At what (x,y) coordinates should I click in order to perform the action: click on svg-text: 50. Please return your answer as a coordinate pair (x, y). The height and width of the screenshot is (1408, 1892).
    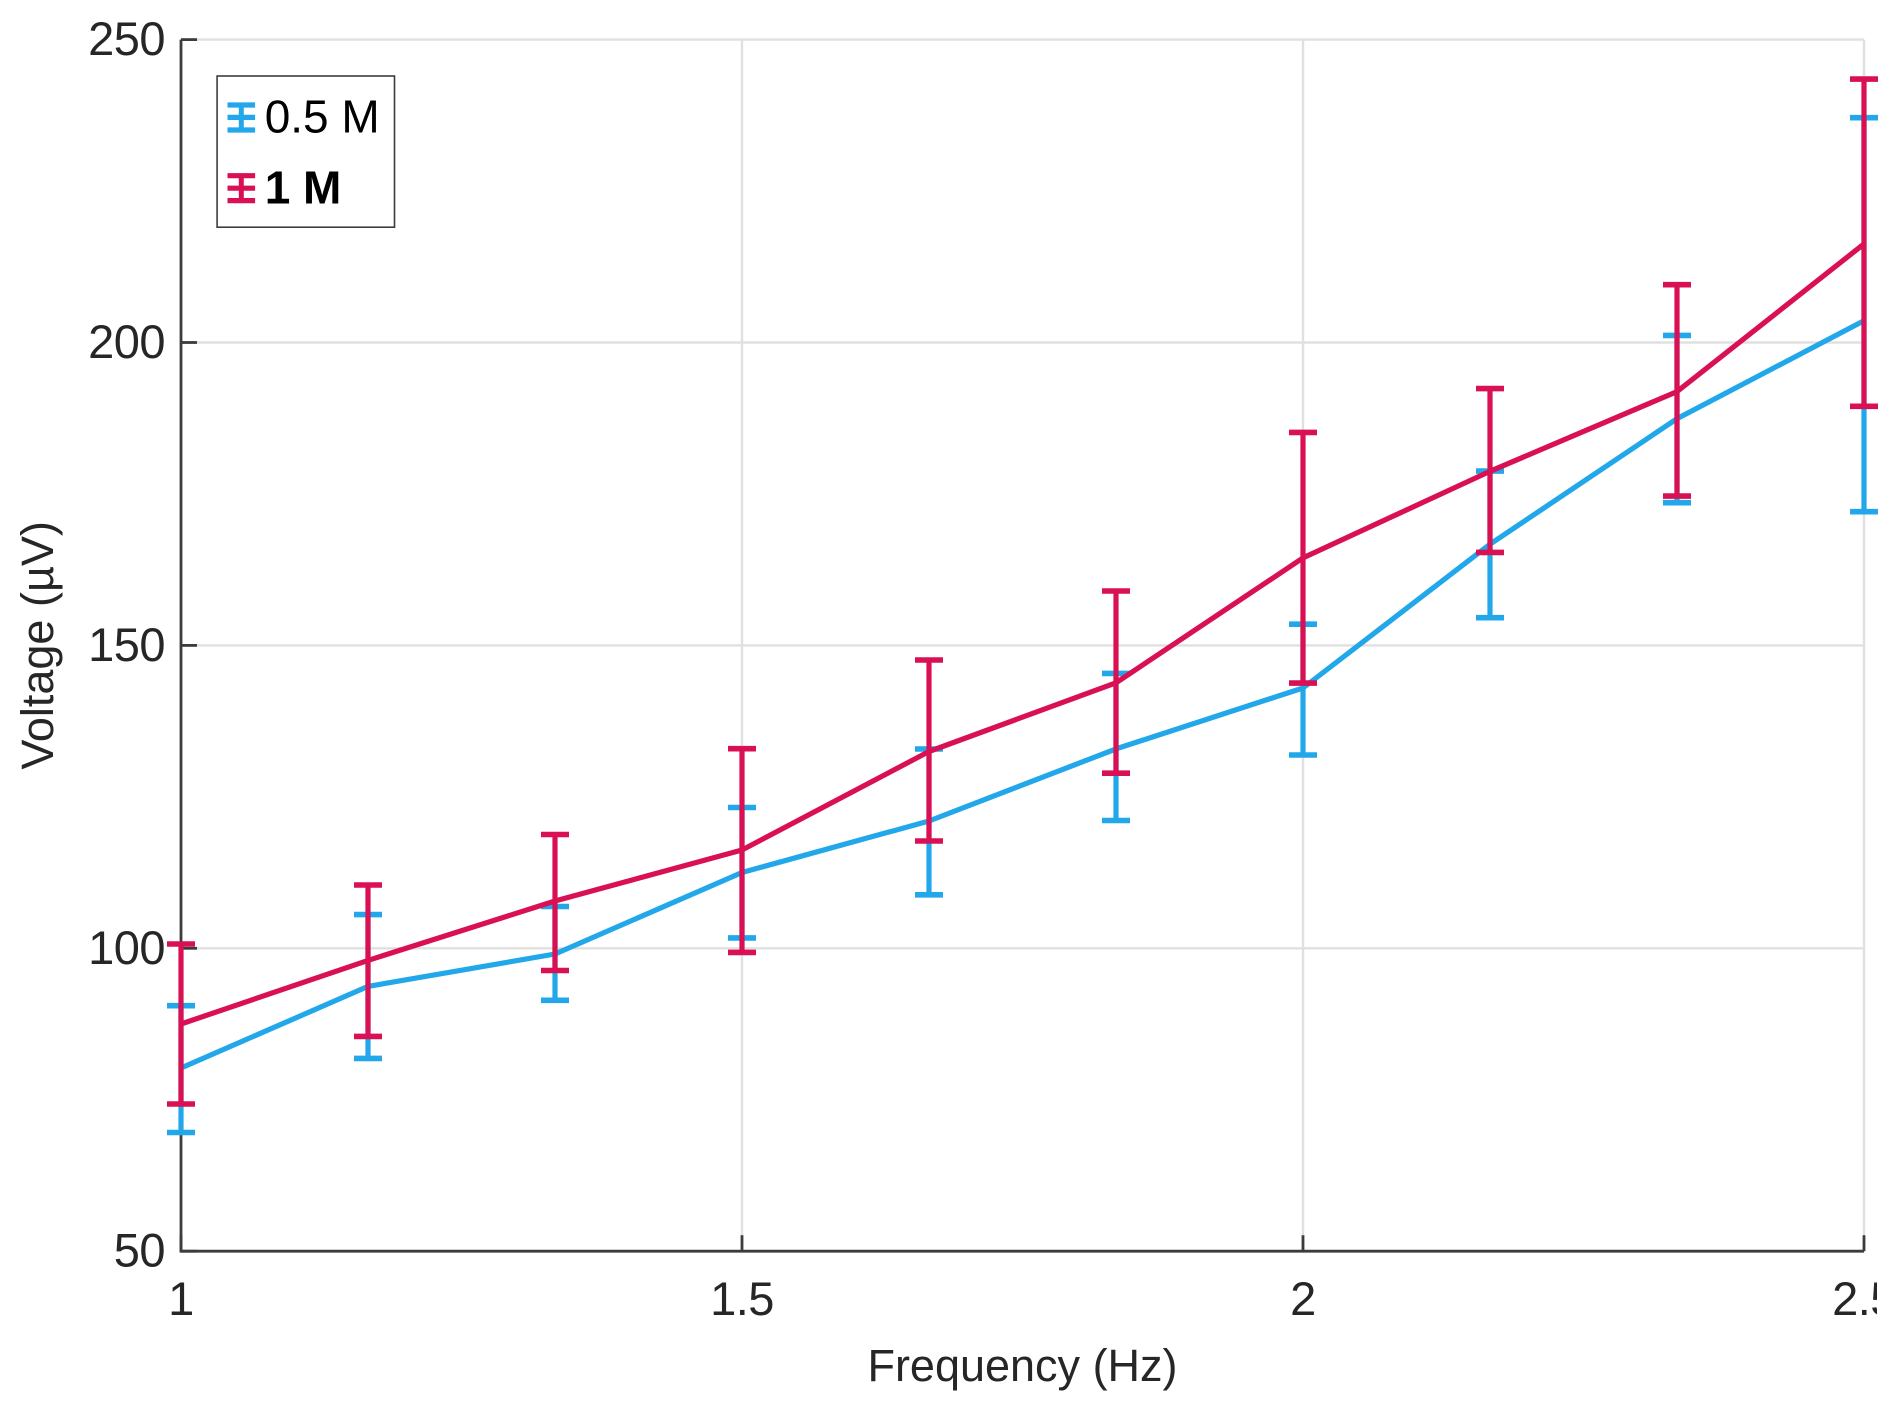
    Looking at the image, I should click on (139, 1250).